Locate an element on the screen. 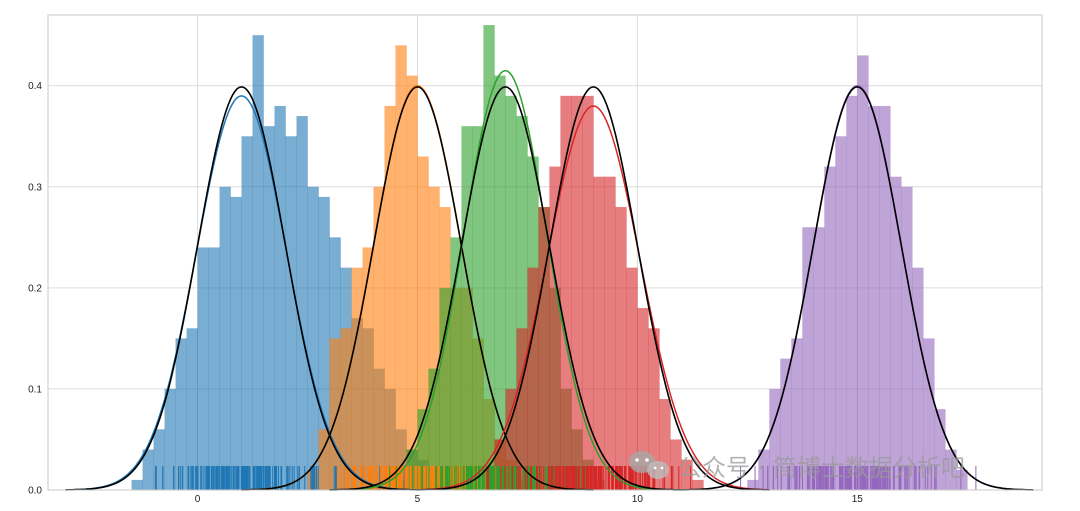 The height and width of the screenshot is (511, 1080). series-1-rug is located at coordinates (279, 478).